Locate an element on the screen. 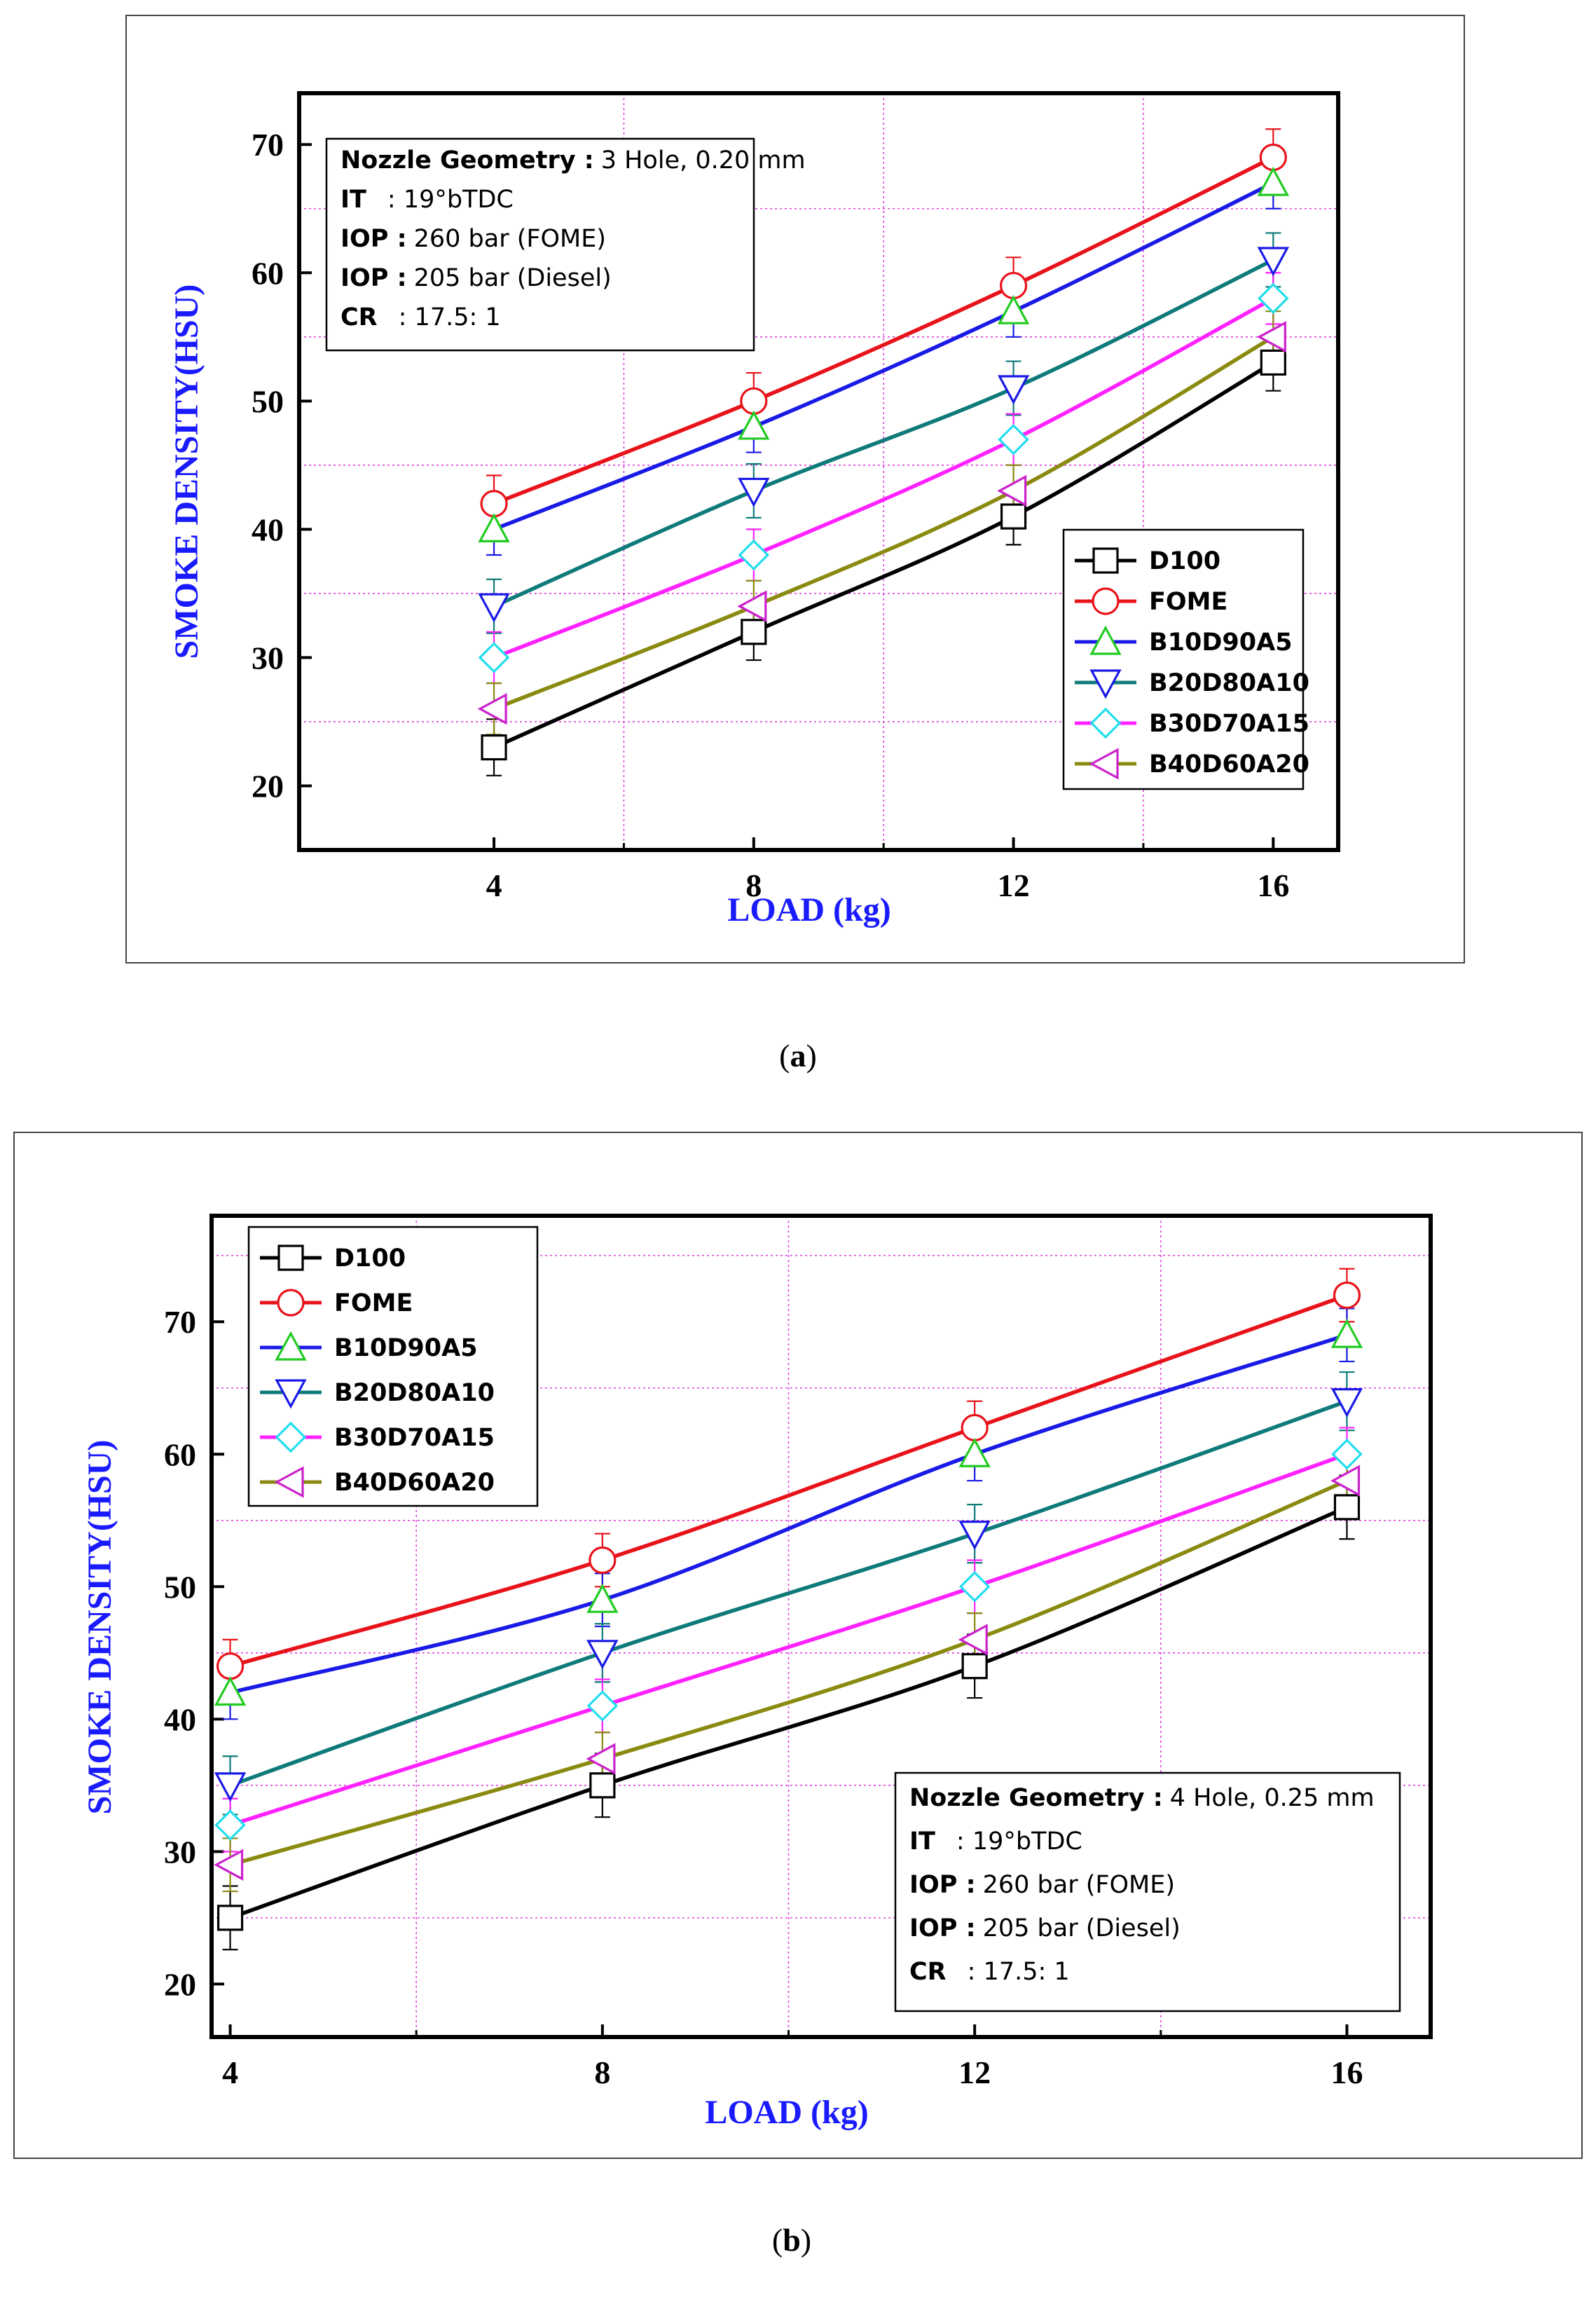 The image size is (1596, 2297). info-value: 3 Hole, 0.20 mm is located at coordinates (703, 160).